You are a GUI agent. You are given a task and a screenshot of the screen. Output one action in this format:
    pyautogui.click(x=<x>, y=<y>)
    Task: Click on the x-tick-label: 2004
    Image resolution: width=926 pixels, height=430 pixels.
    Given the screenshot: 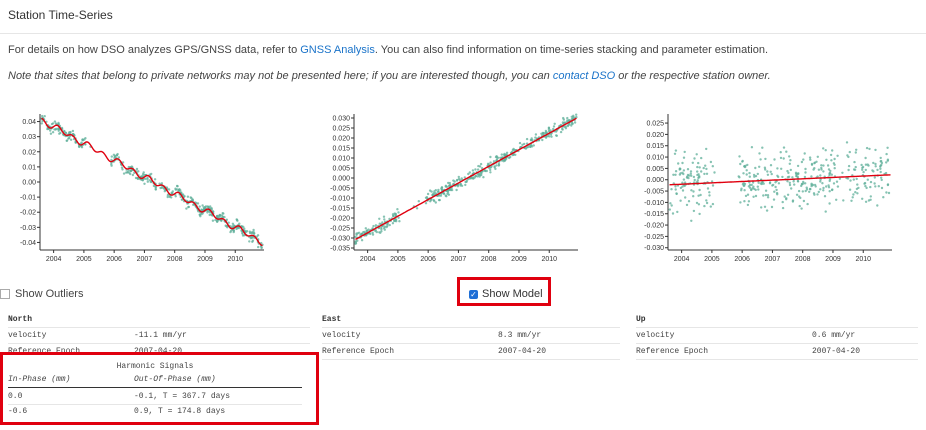 What is the action you would take?
    pyautogui.click(x=368, y=259)
    